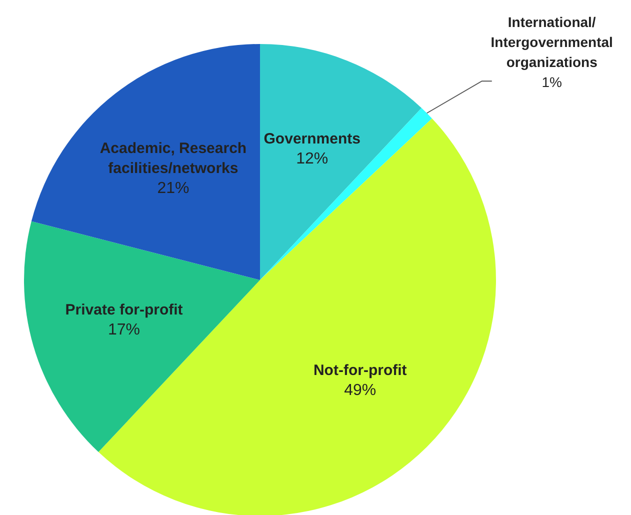 The image size is (631, 515). Describe the element at coordinates (360, 391) in the screenshot. I see `data-label: 49%` at that location.